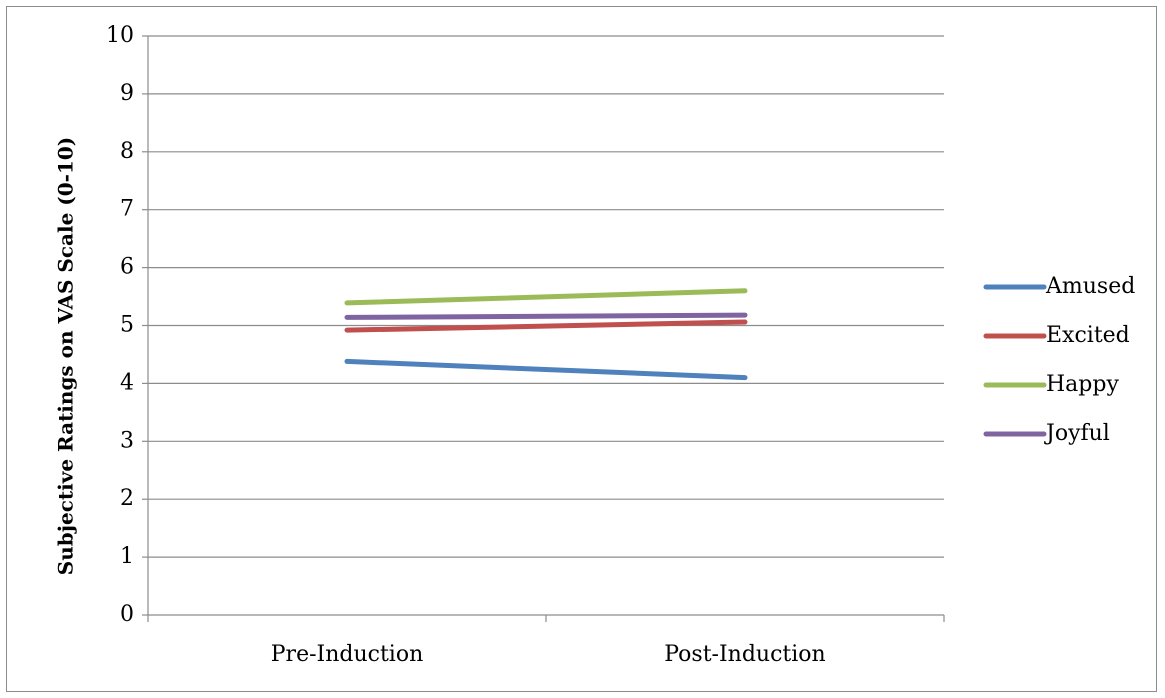 Image resolution: width=1165 pixels, height=698 pixels. I want to click on y-tick-label: 6, so click(127, 267).